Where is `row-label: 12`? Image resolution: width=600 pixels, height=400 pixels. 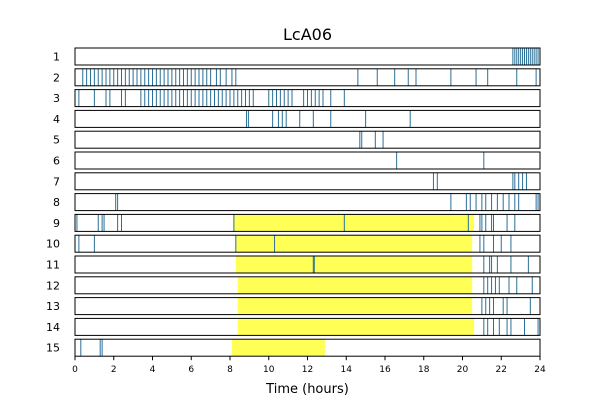 row-label: 12 is located at coordinates (53, 285).